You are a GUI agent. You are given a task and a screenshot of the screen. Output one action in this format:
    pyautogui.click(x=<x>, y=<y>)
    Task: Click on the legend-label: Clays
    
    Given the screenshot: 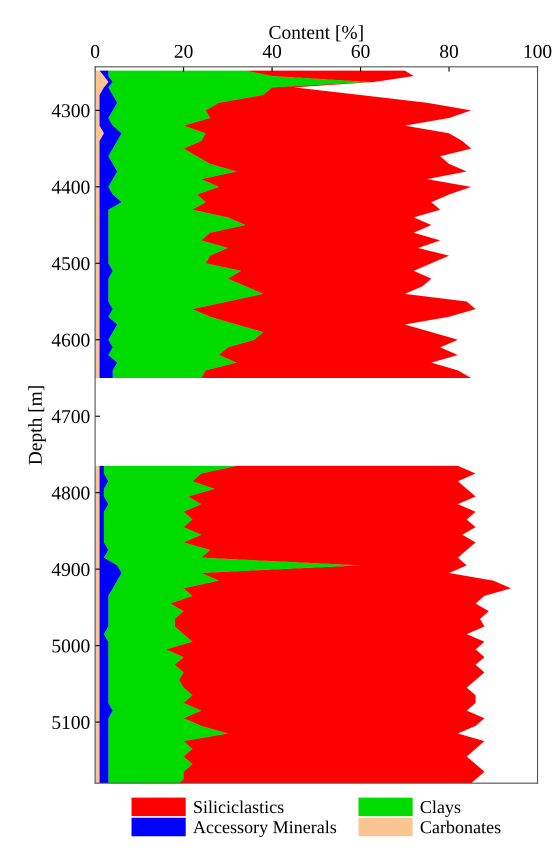 What is the action you would take?
    pyautogui.click(x=440, y=808)
    